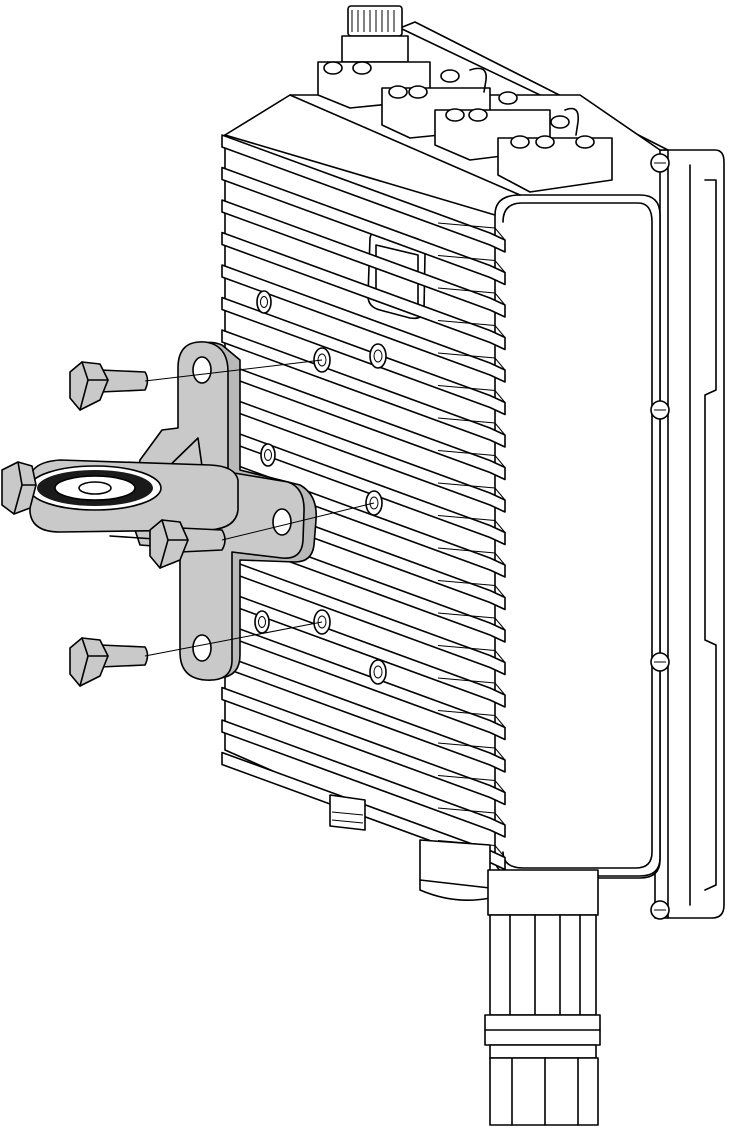  Describe the element at coordinates (410, 848) in the screenshot. I see `bottom-connectors` at that location.